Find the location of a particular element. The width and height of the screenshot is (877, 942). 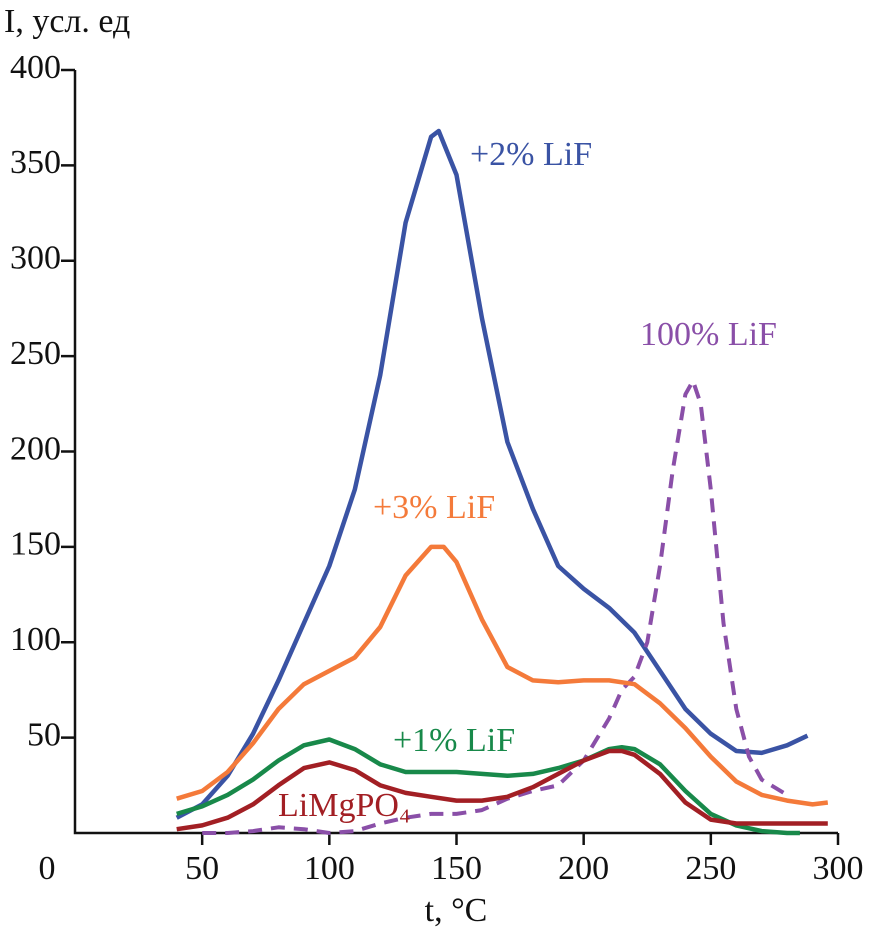

series-label: +2% LiF is located at coordinates (531, 154).